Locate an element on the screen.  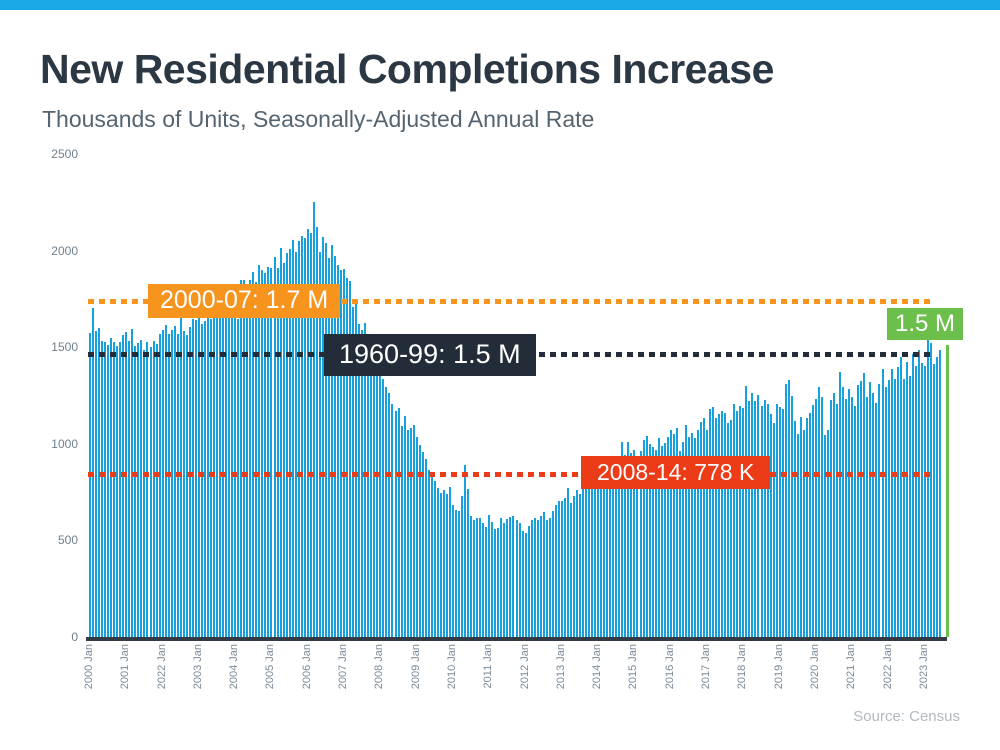
y-tick-label: 500 is located at coordinates (67, 540).